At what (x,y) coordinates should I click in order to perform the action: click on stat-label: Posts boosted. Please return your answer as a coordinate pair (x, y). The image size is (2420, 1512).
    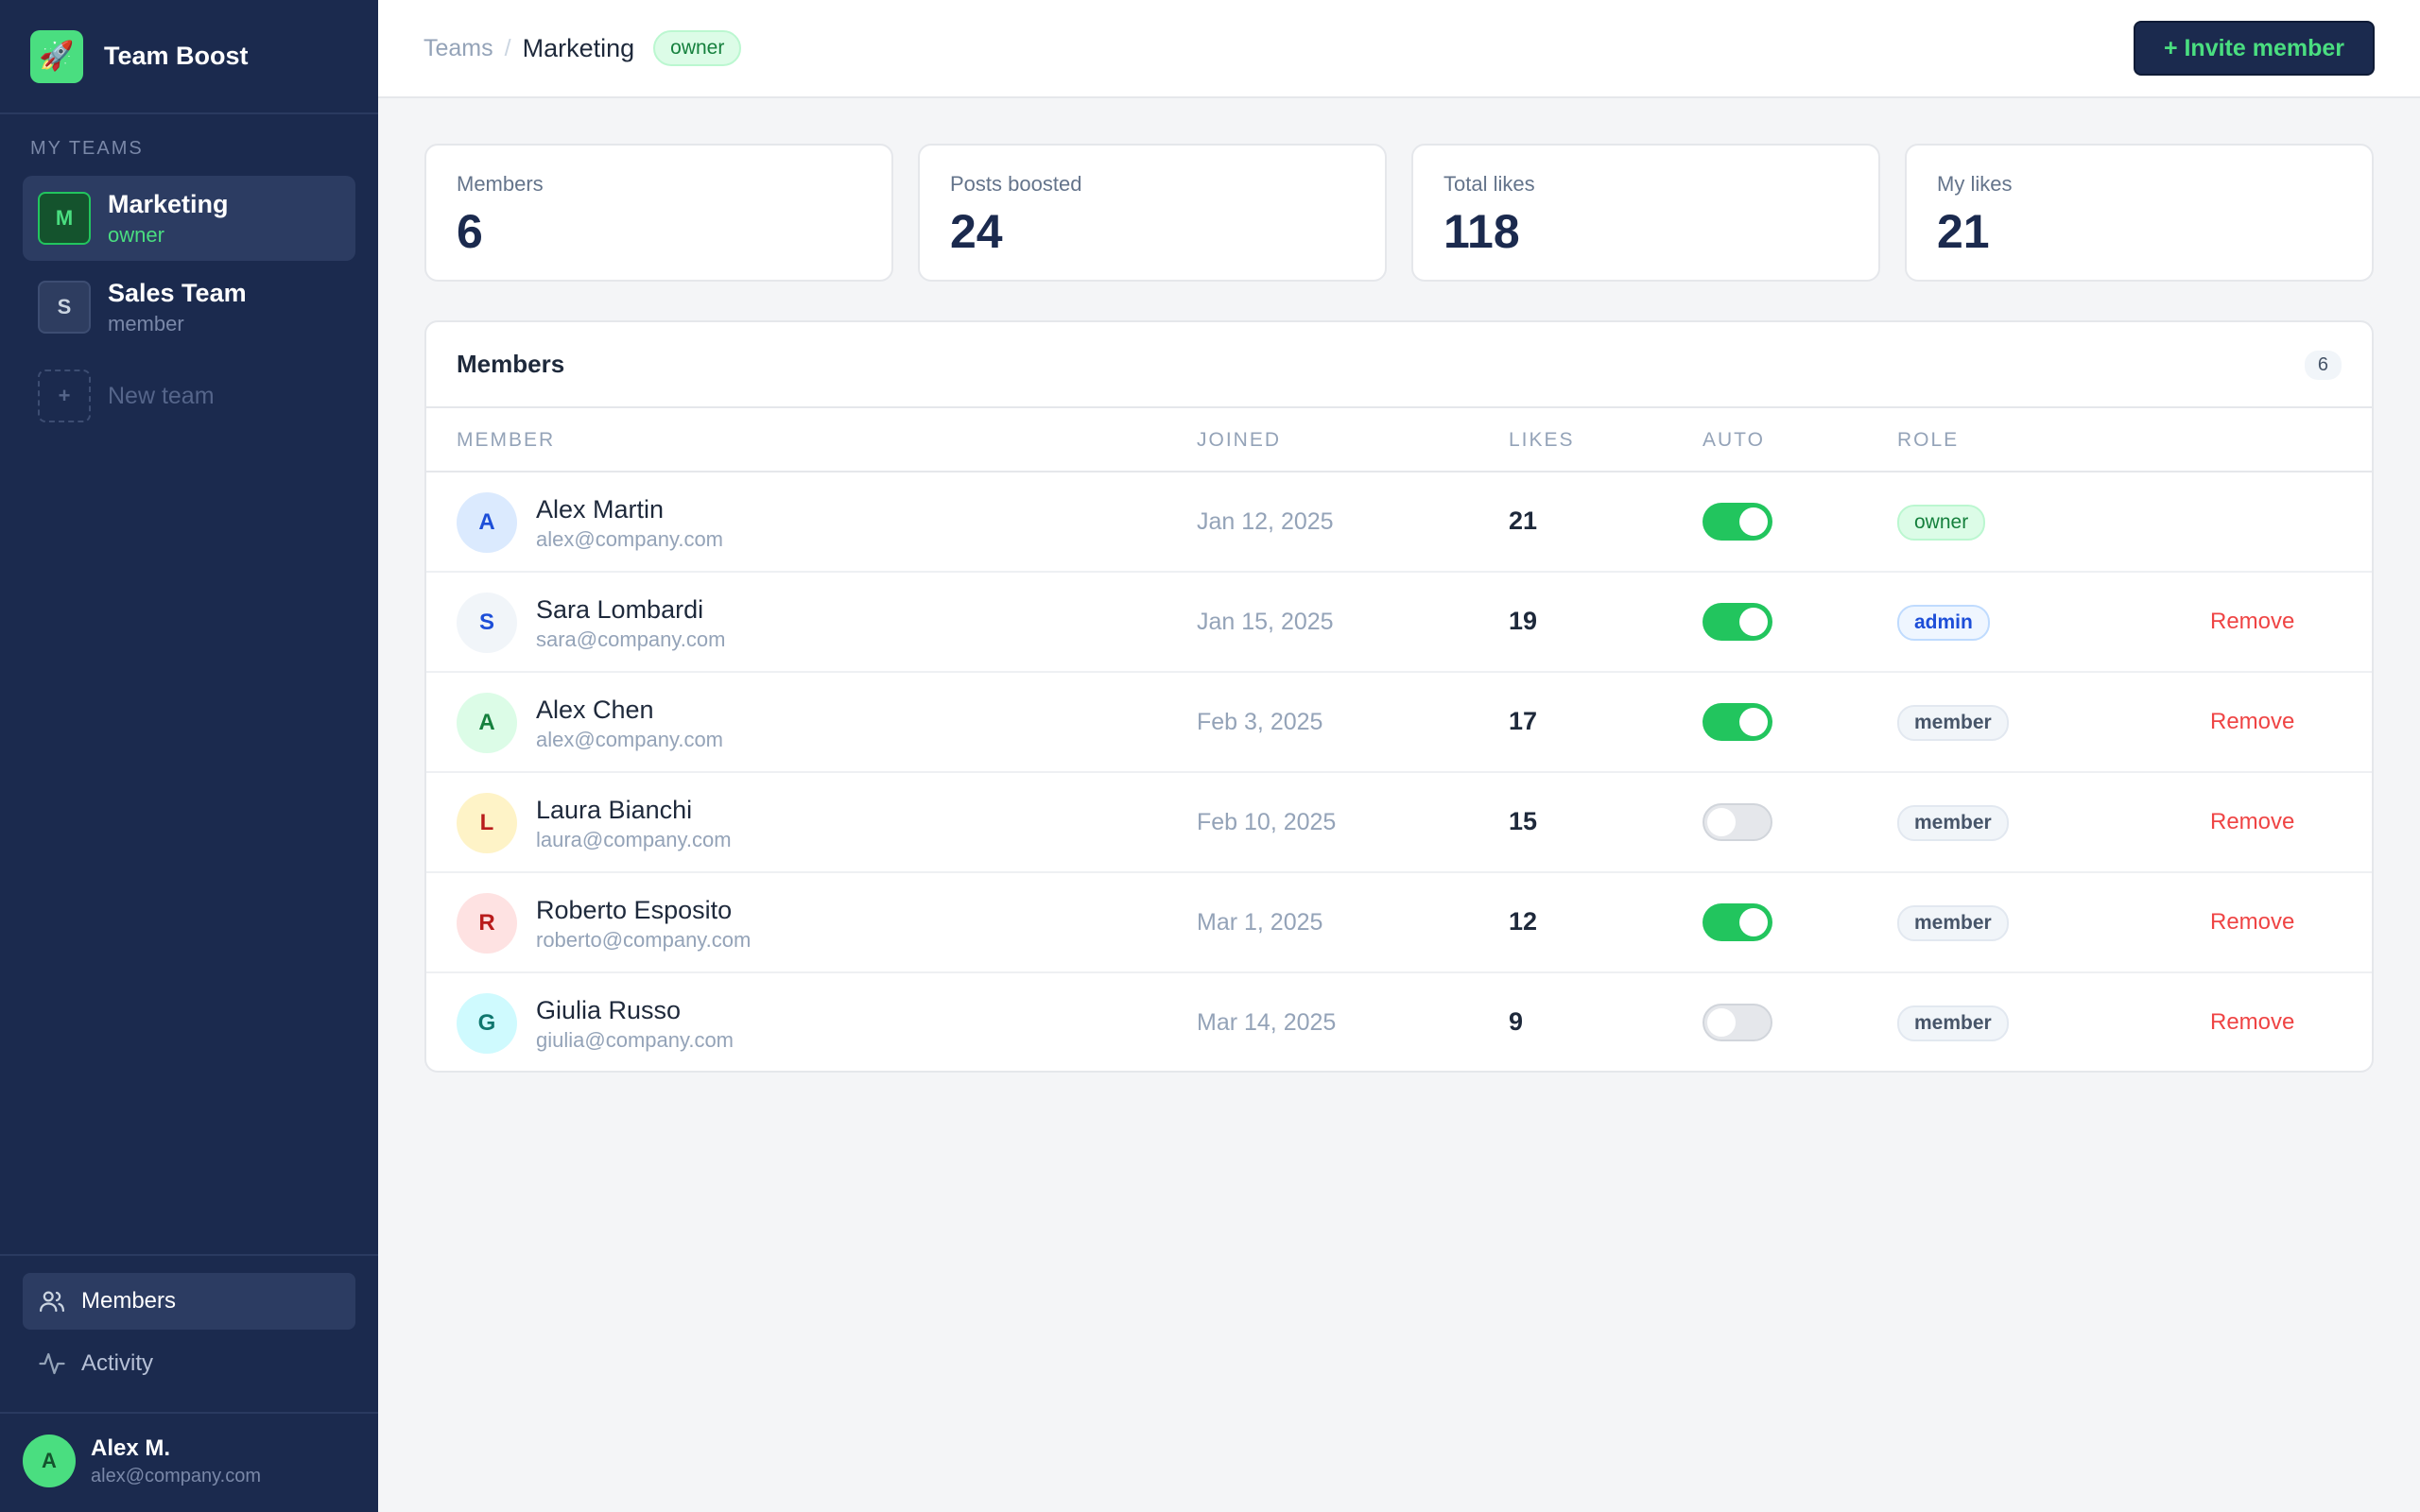
    Looking at the image, I should click on (1016, 184).